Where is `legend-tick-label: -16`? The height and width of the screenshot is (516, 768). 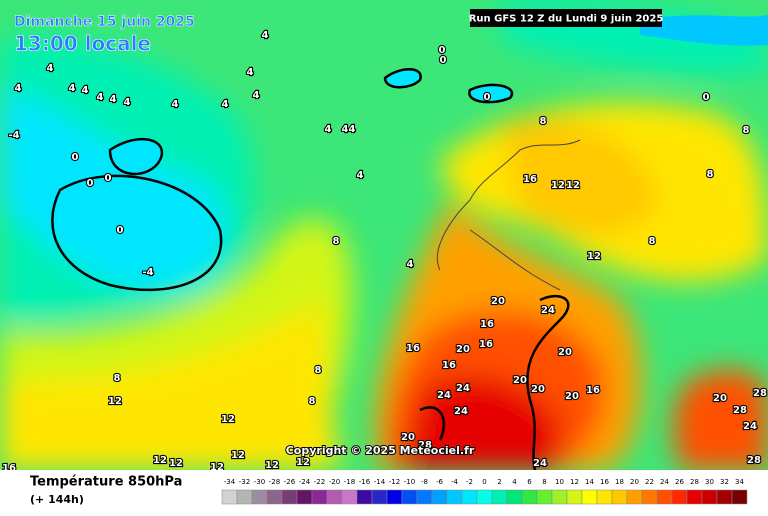
legend-tick-label: -16 is located at coordinates (365, 482).